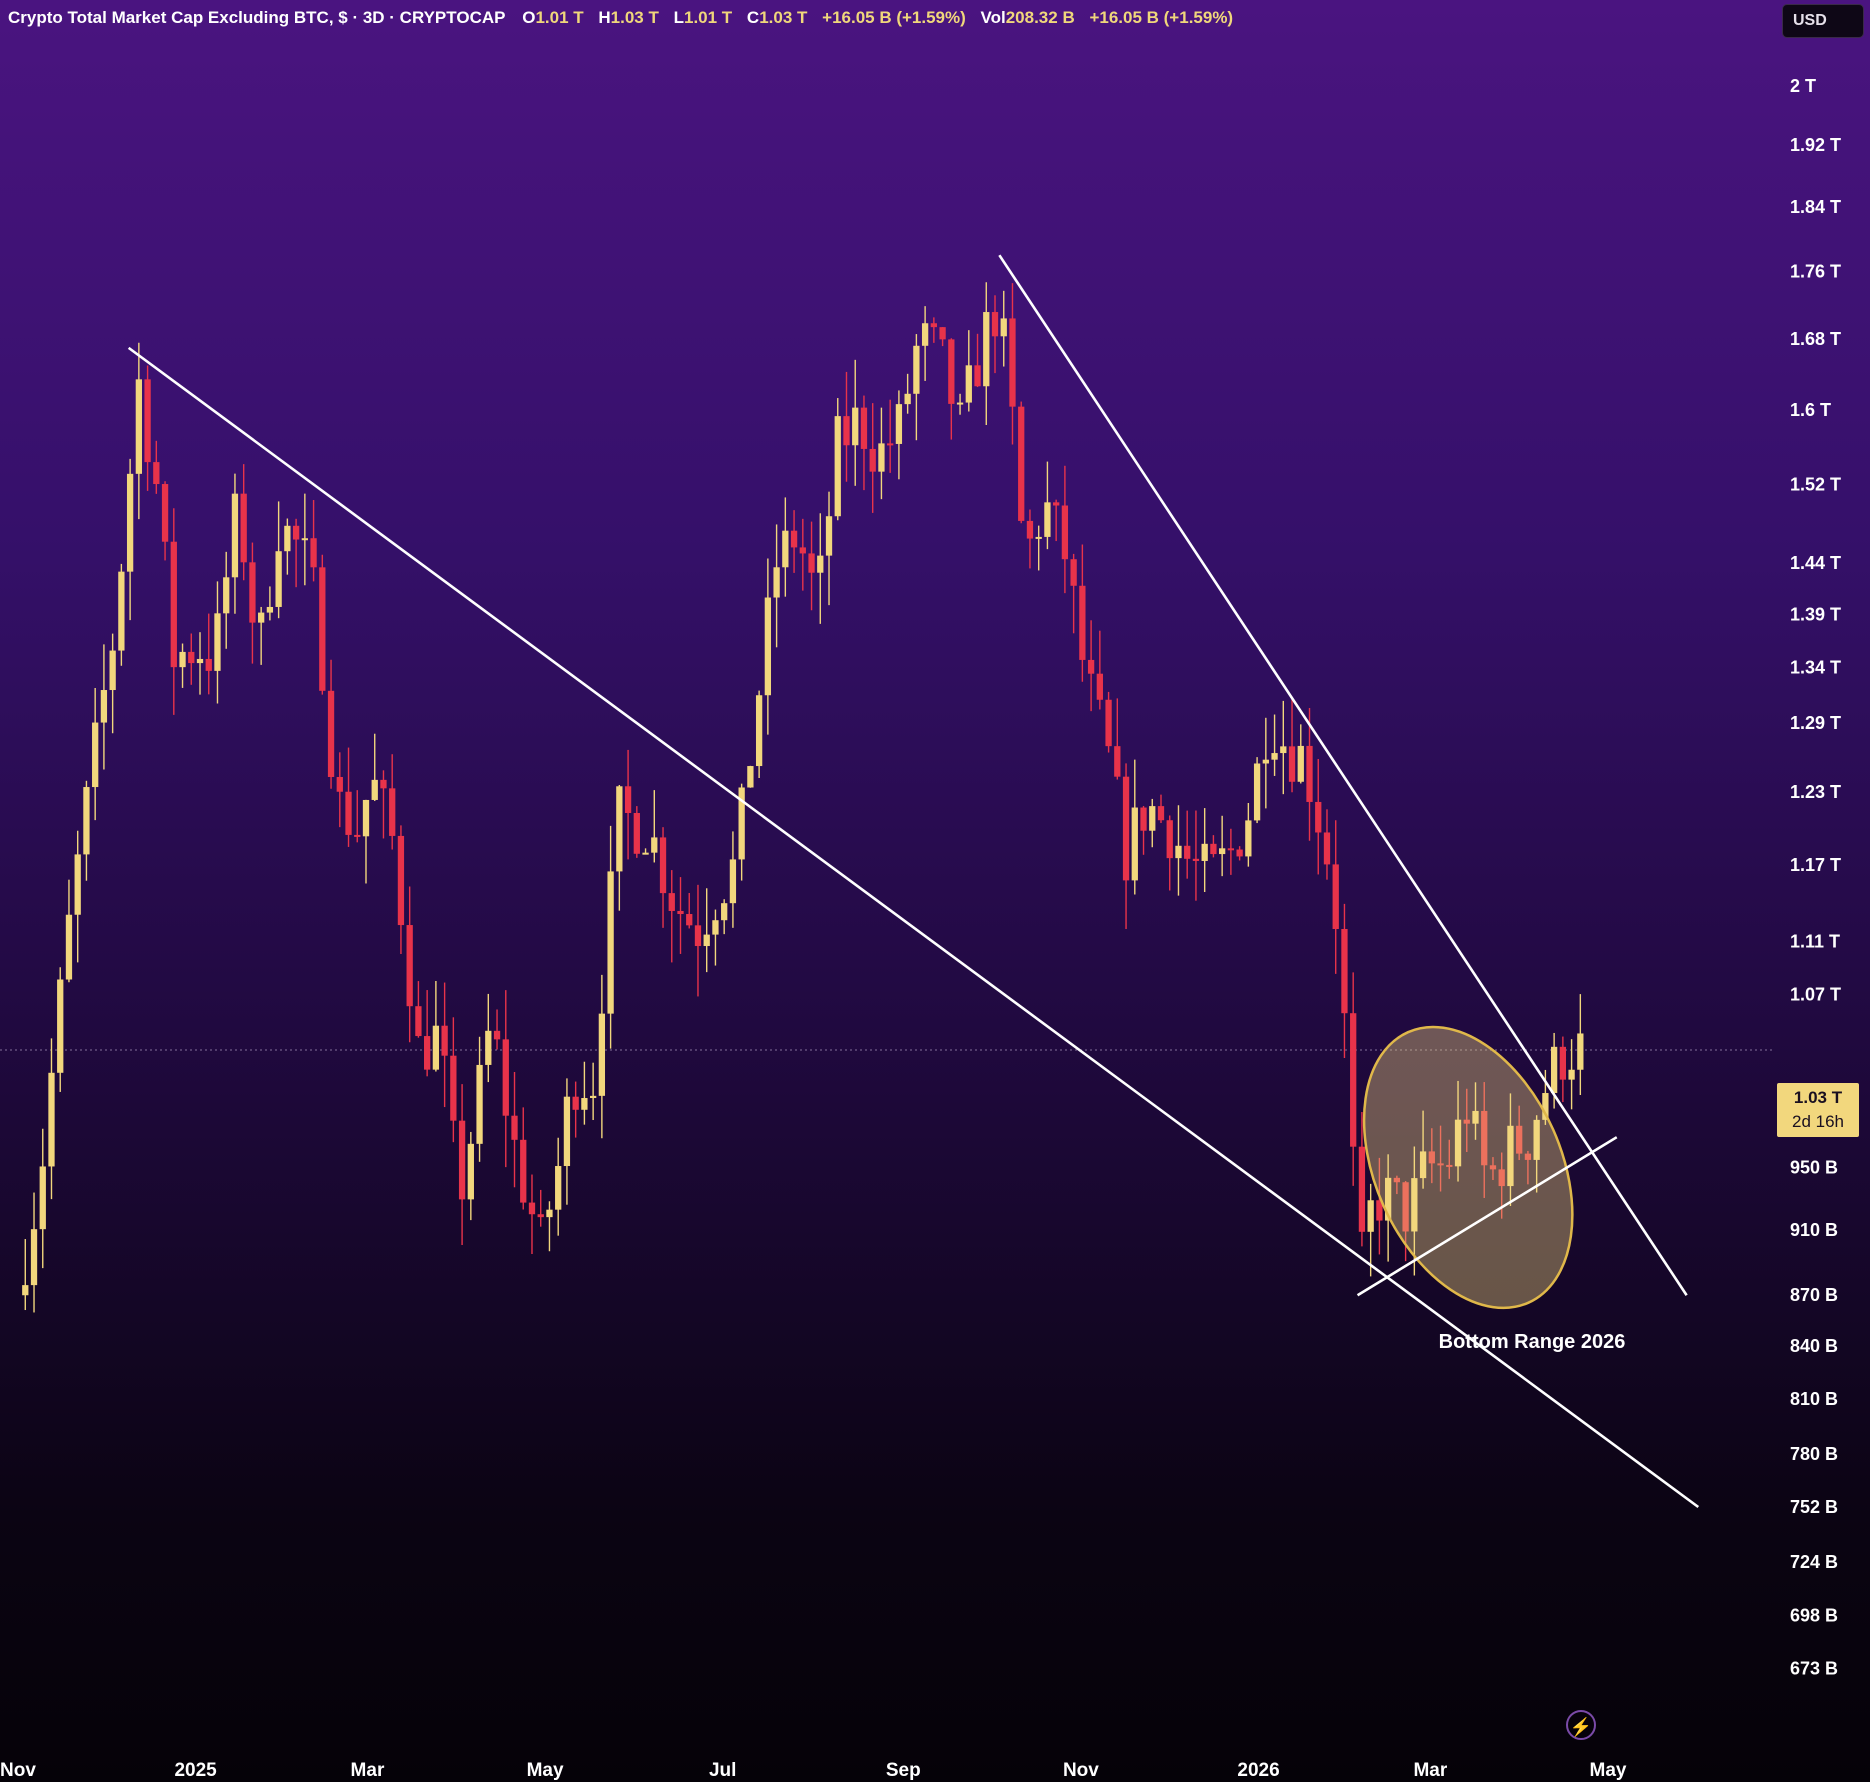 Image resolution: width=1870 pixels, height=1782 pixels. I want to click on currency-selector: USD, so click(1823, 21).